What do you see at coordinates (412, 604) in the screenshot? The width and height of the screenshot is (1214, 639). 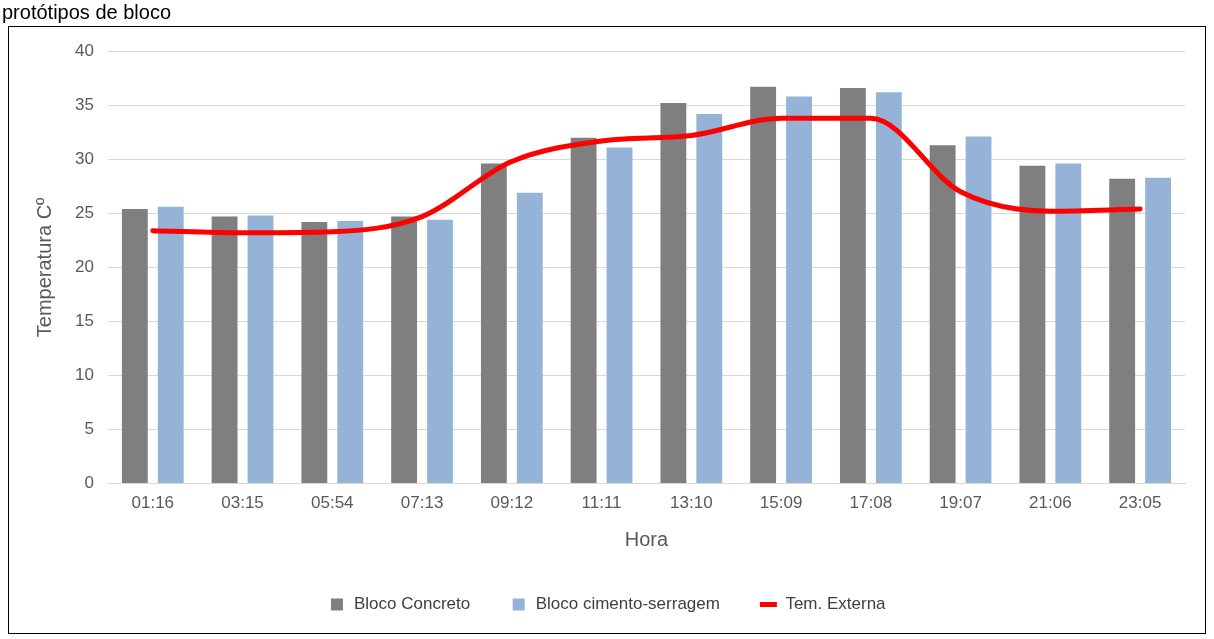 I see `legend-label: Bloco Concreto` at bounding box center [412, 604].